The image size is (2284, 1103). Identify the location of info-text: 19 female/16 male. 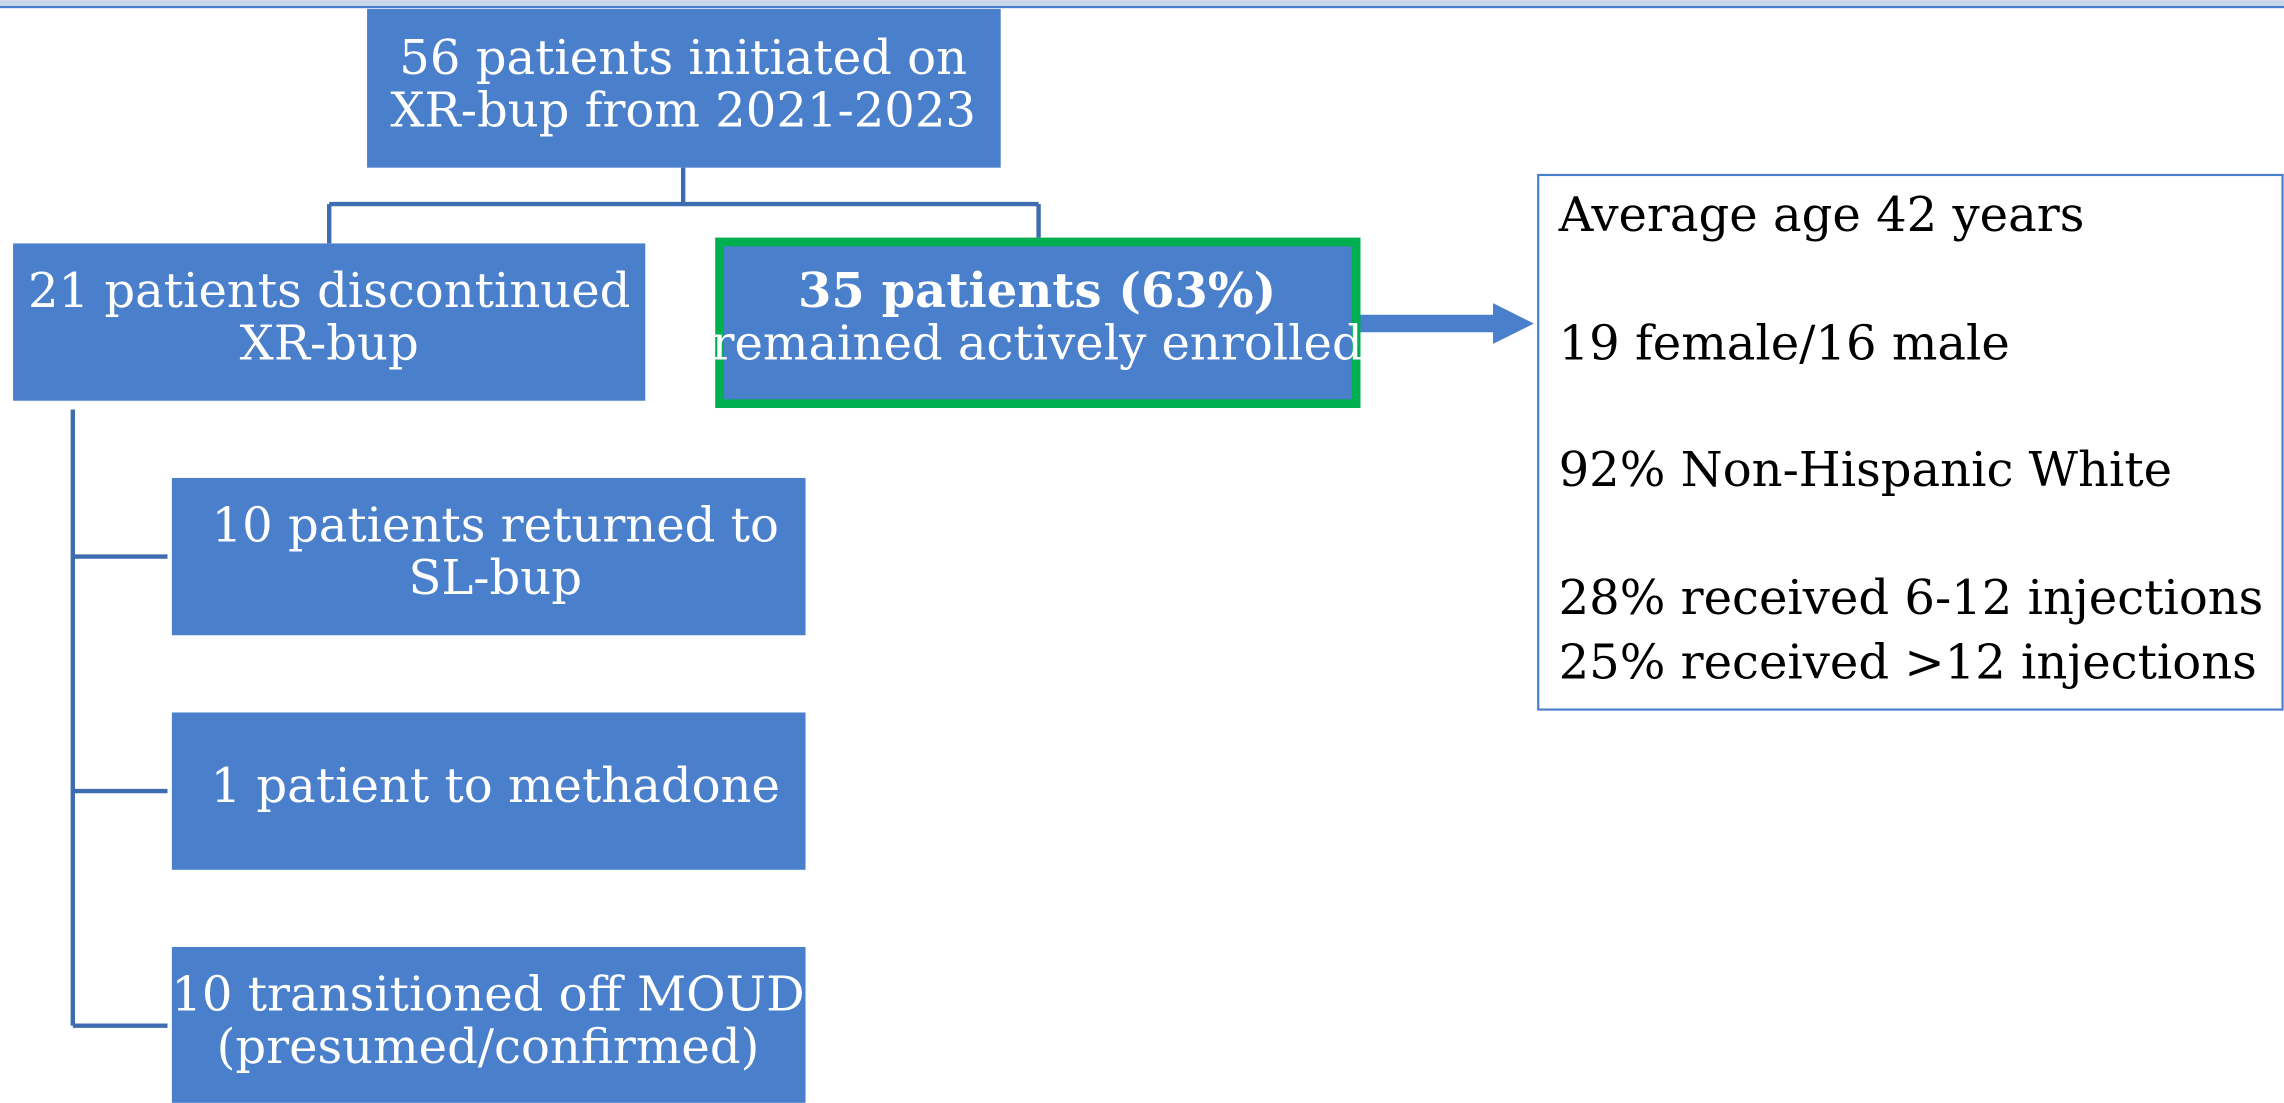
(1784, 343).